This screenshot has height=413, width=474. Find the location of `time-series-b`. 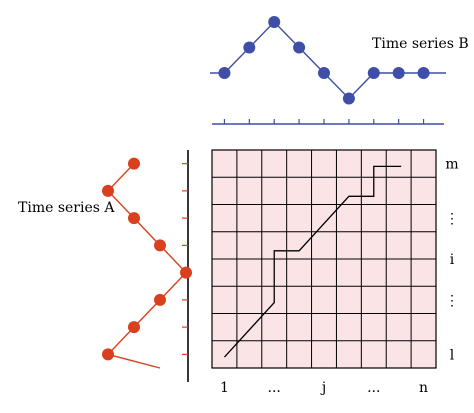

time-series-b is located at coordinates (328, 60).